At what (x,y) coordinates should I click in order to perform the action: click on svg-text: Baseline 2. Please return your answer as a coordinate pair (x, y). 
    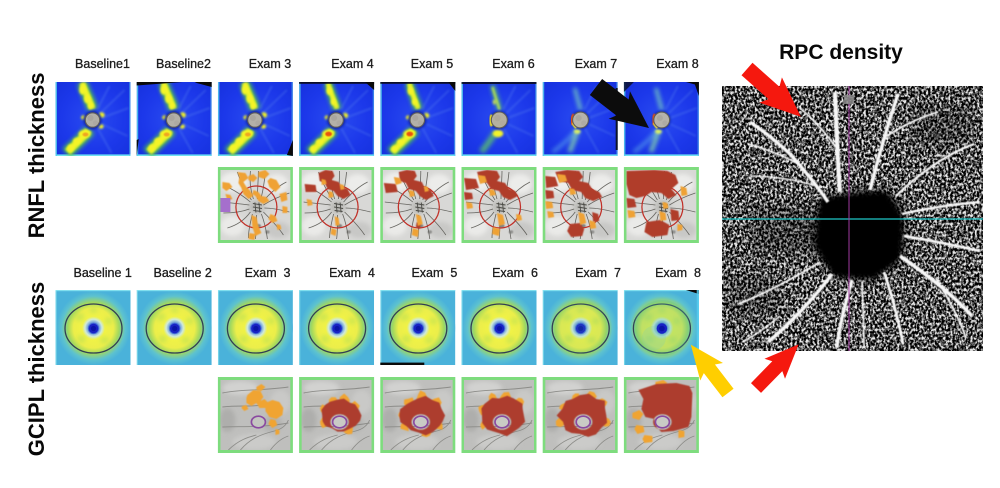
    Looking at the image, I should click on (183, 273).